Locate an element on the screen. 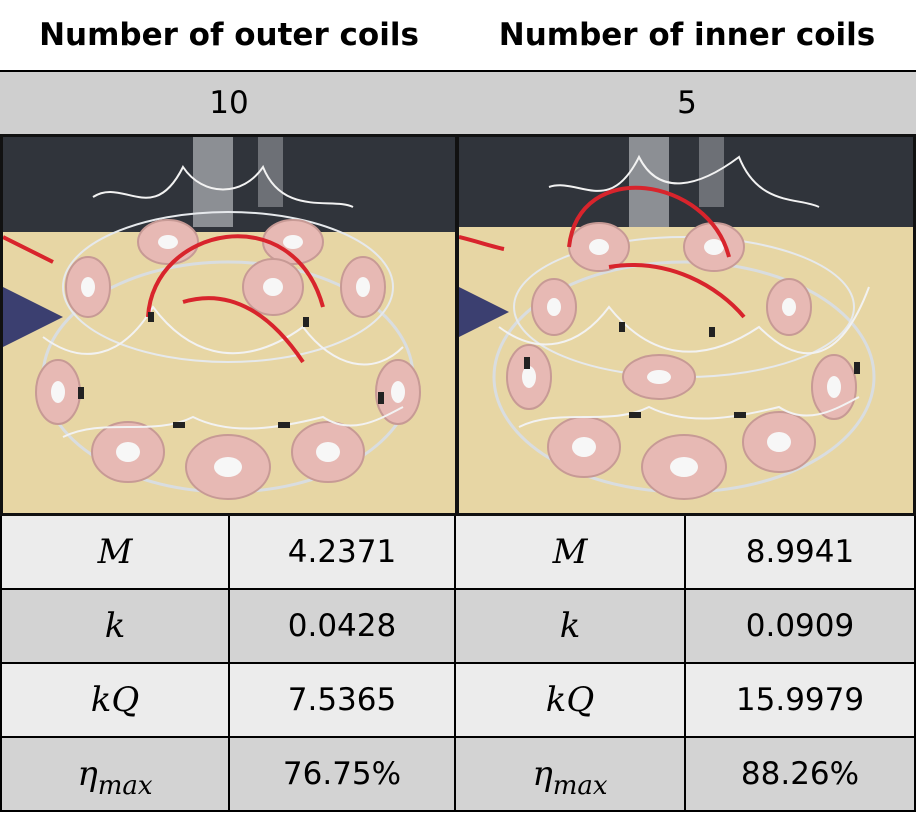 This screenshot has width=916, height=831. metric-value-inner: 88.26% is located at coordinates (801, 775).